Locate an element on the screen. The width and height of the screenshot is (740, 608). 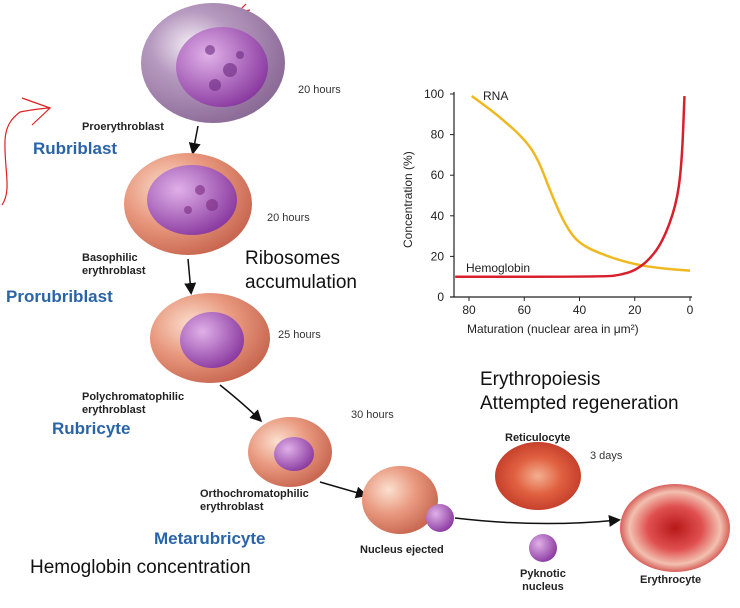
y-tick-label: 60 is located at coordinates (438, 175).